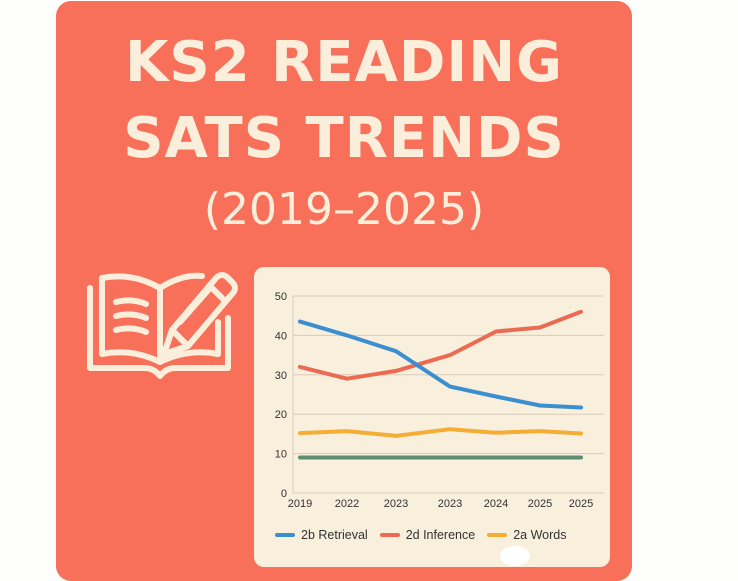 This screenshot has width=738, height=581. Describe the element at coordinates (344, 62) in the screenshot. I see `title-line-1: KS2 READING` at that location.